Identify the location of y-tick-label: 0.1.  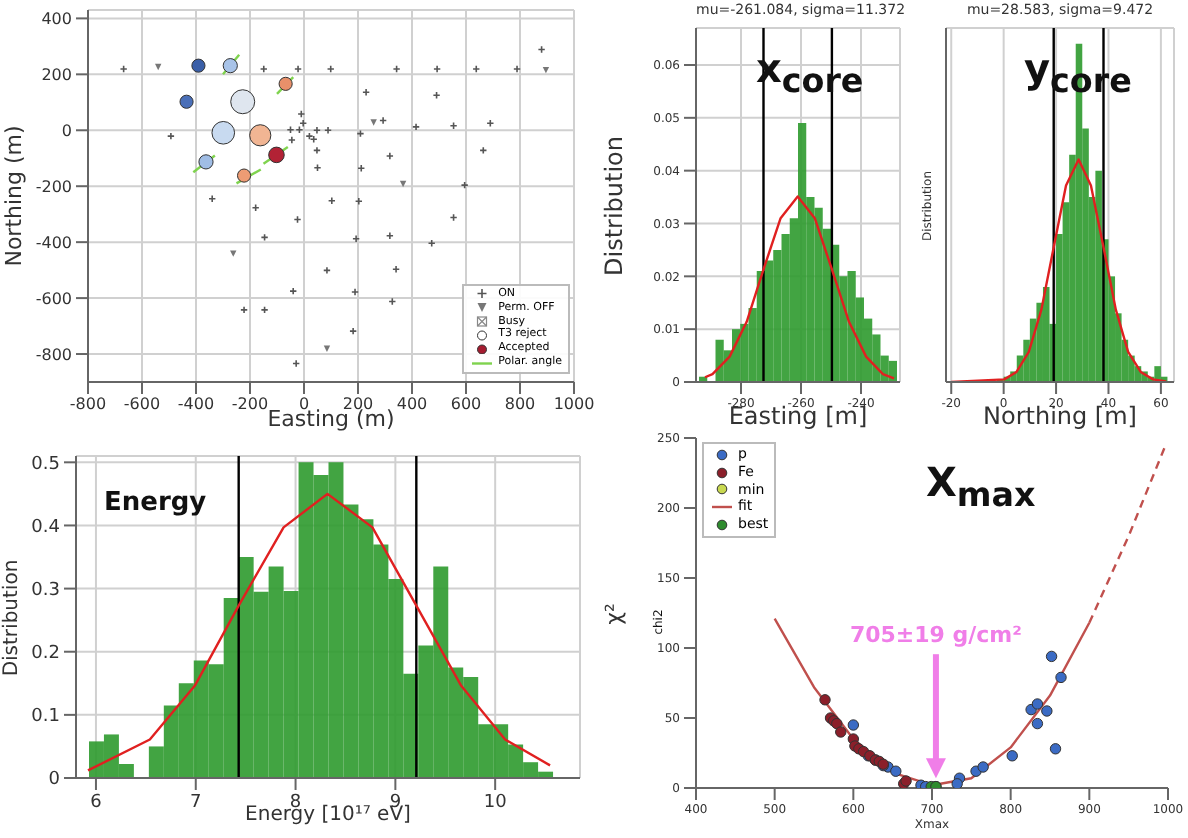
(45, 717).